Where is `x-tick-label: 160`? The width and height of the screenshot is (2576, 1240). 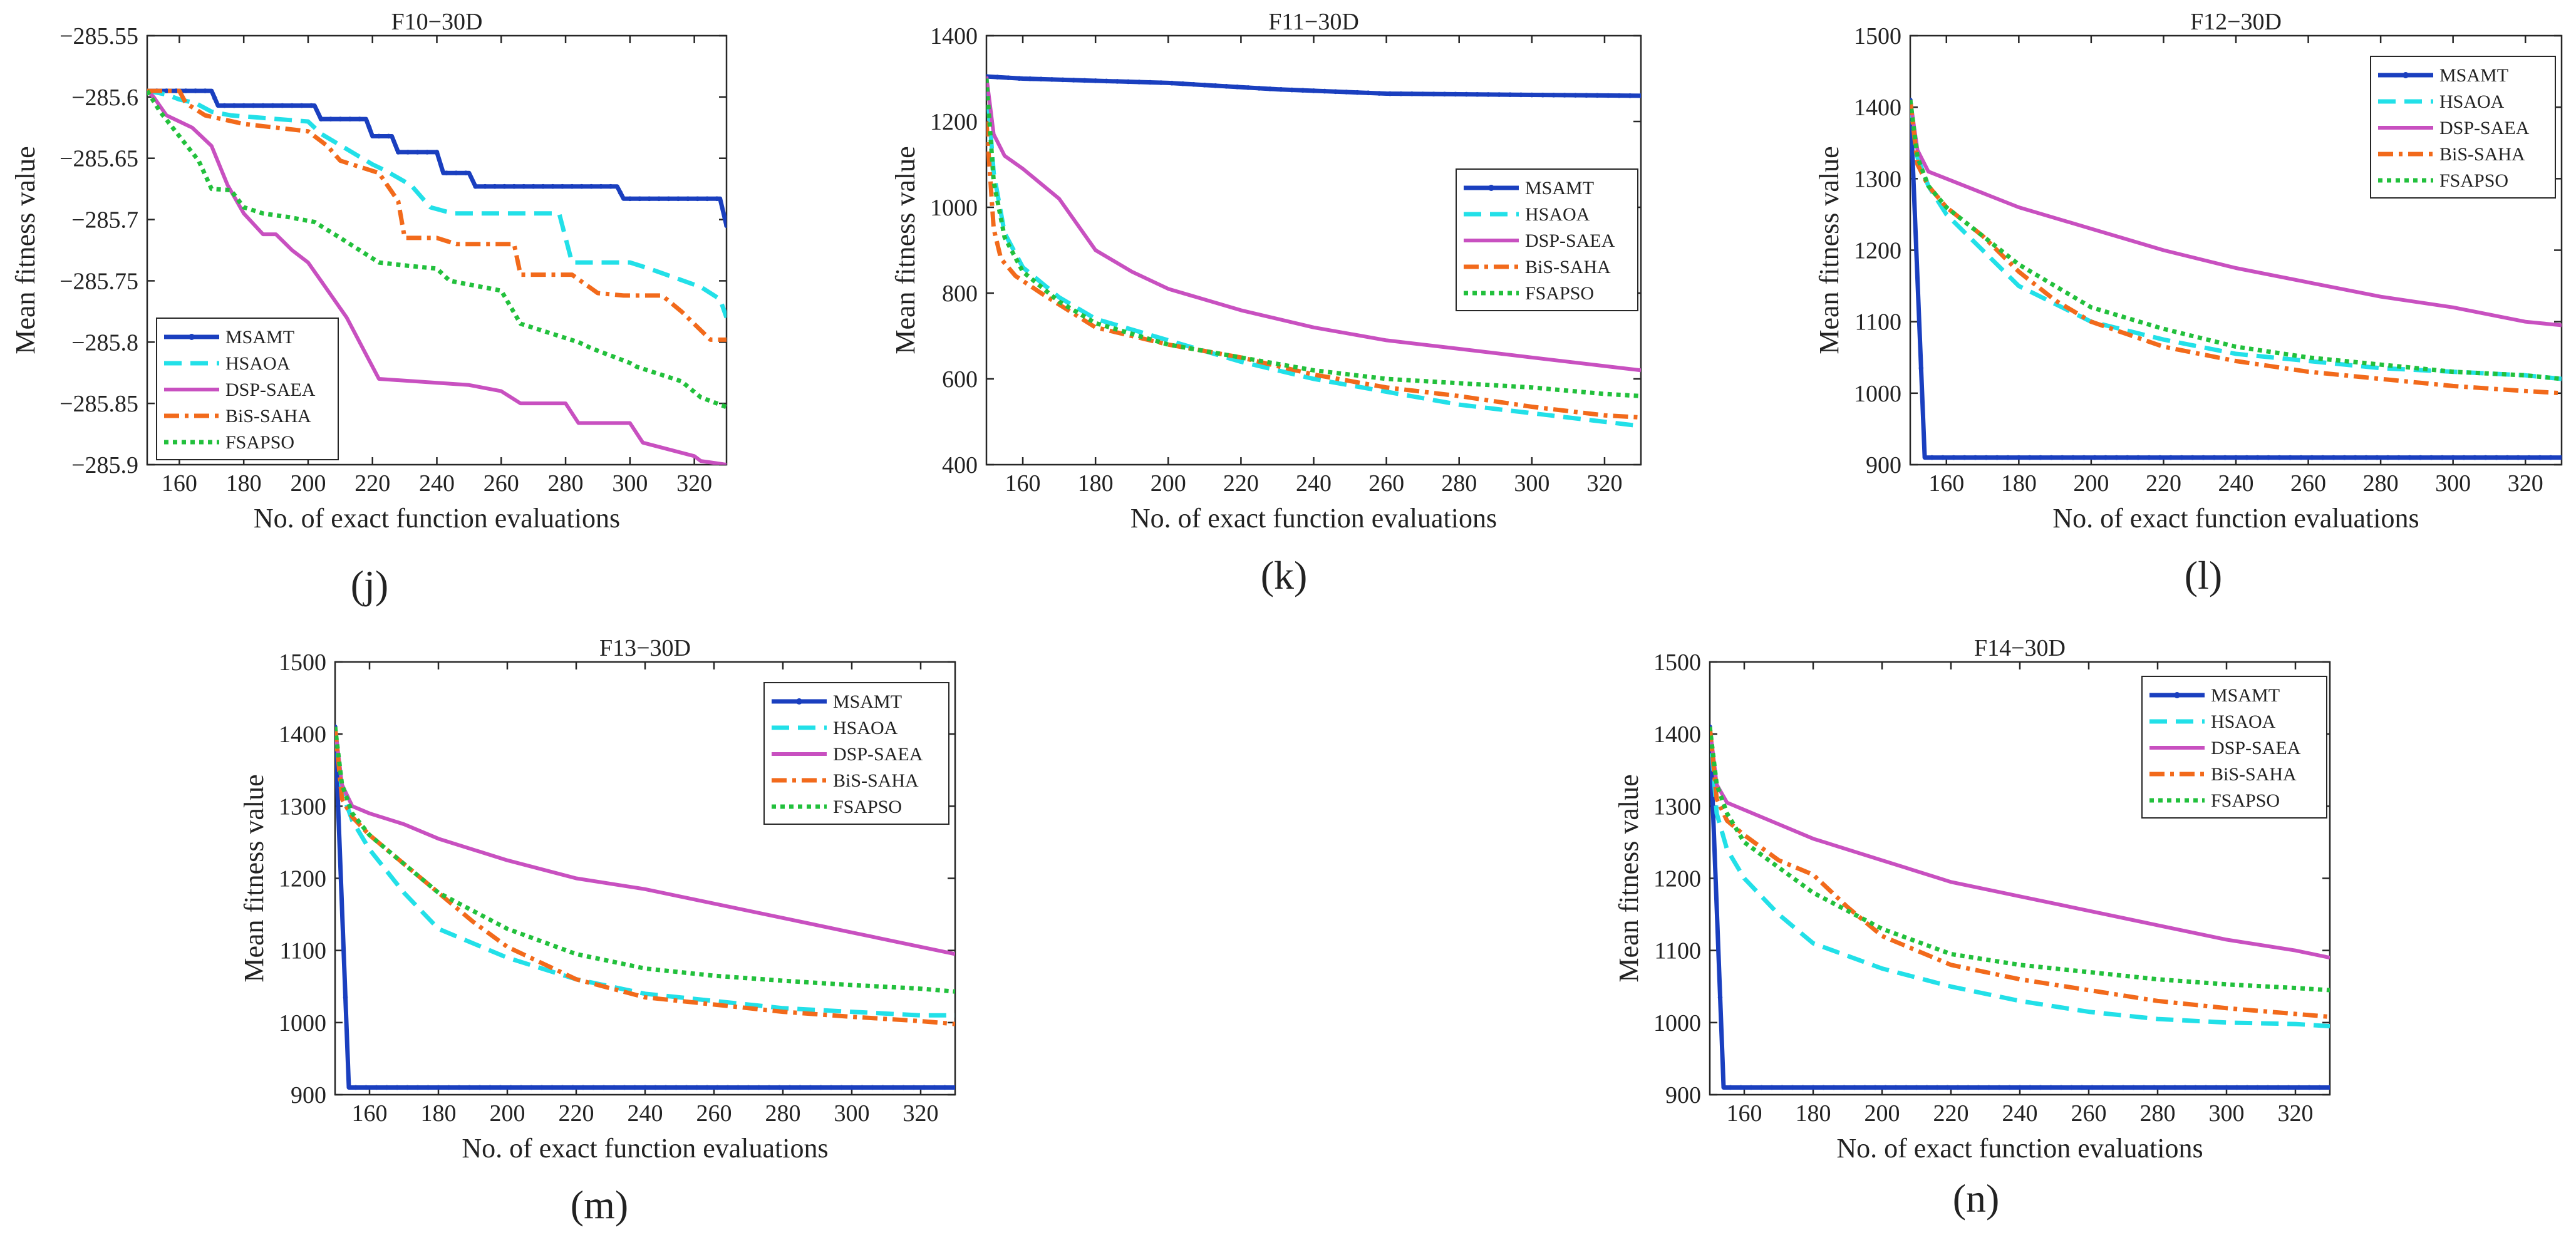 x-tick-label: 160 is located at coordinates (1946, 483).